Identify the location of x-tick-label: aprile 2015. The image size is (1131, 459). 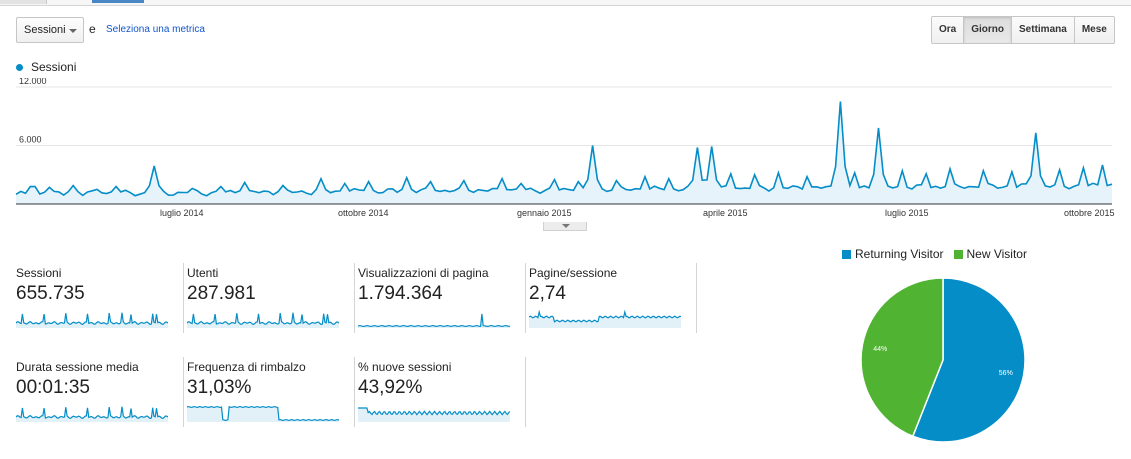
(725, 213).